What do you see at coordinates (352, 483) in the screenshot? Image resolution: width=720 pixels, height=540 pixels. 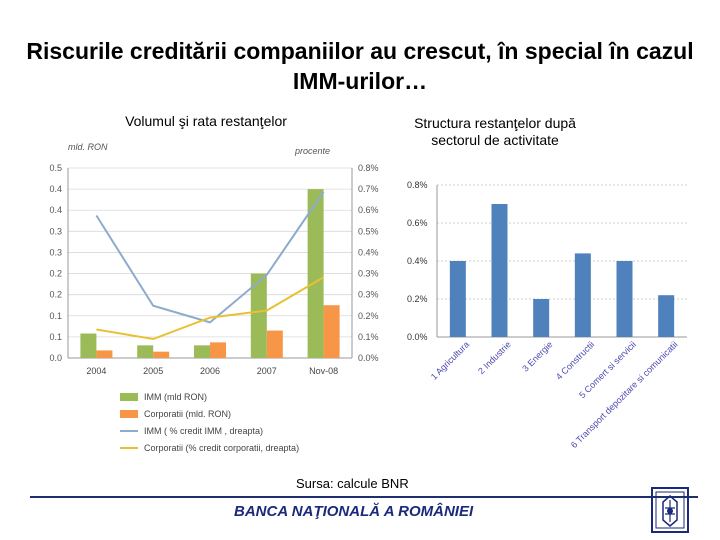 I see `source-note: Sursa: calcule BNR` at bounding box center [352, 483].